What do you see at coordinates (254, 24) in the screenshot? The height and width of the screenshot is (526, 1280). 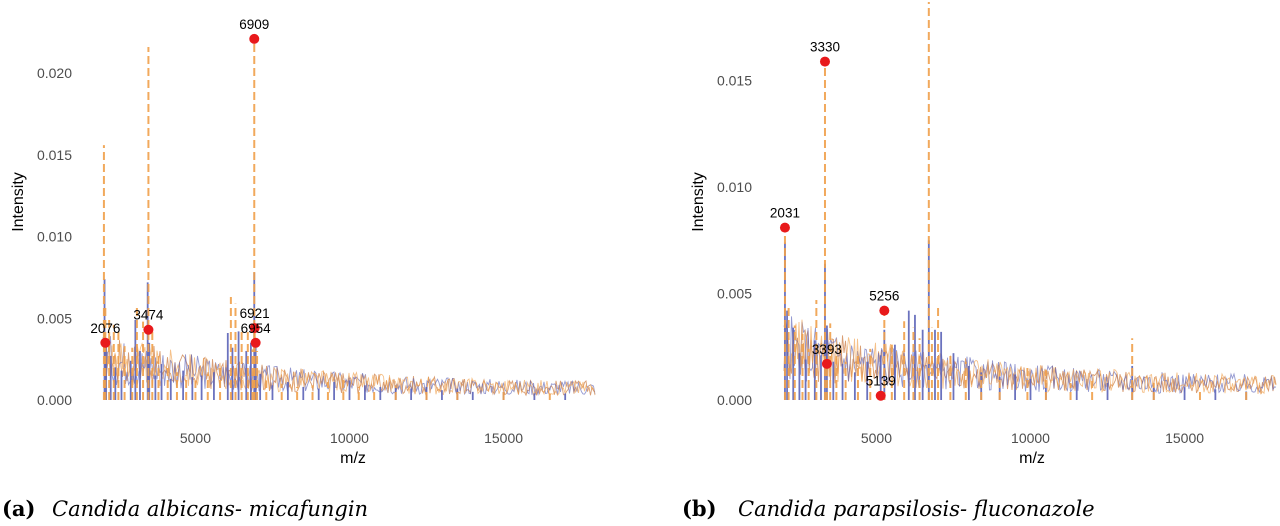 I see `panel-a-peak-label: 6909` at bounding box center [254, 24].